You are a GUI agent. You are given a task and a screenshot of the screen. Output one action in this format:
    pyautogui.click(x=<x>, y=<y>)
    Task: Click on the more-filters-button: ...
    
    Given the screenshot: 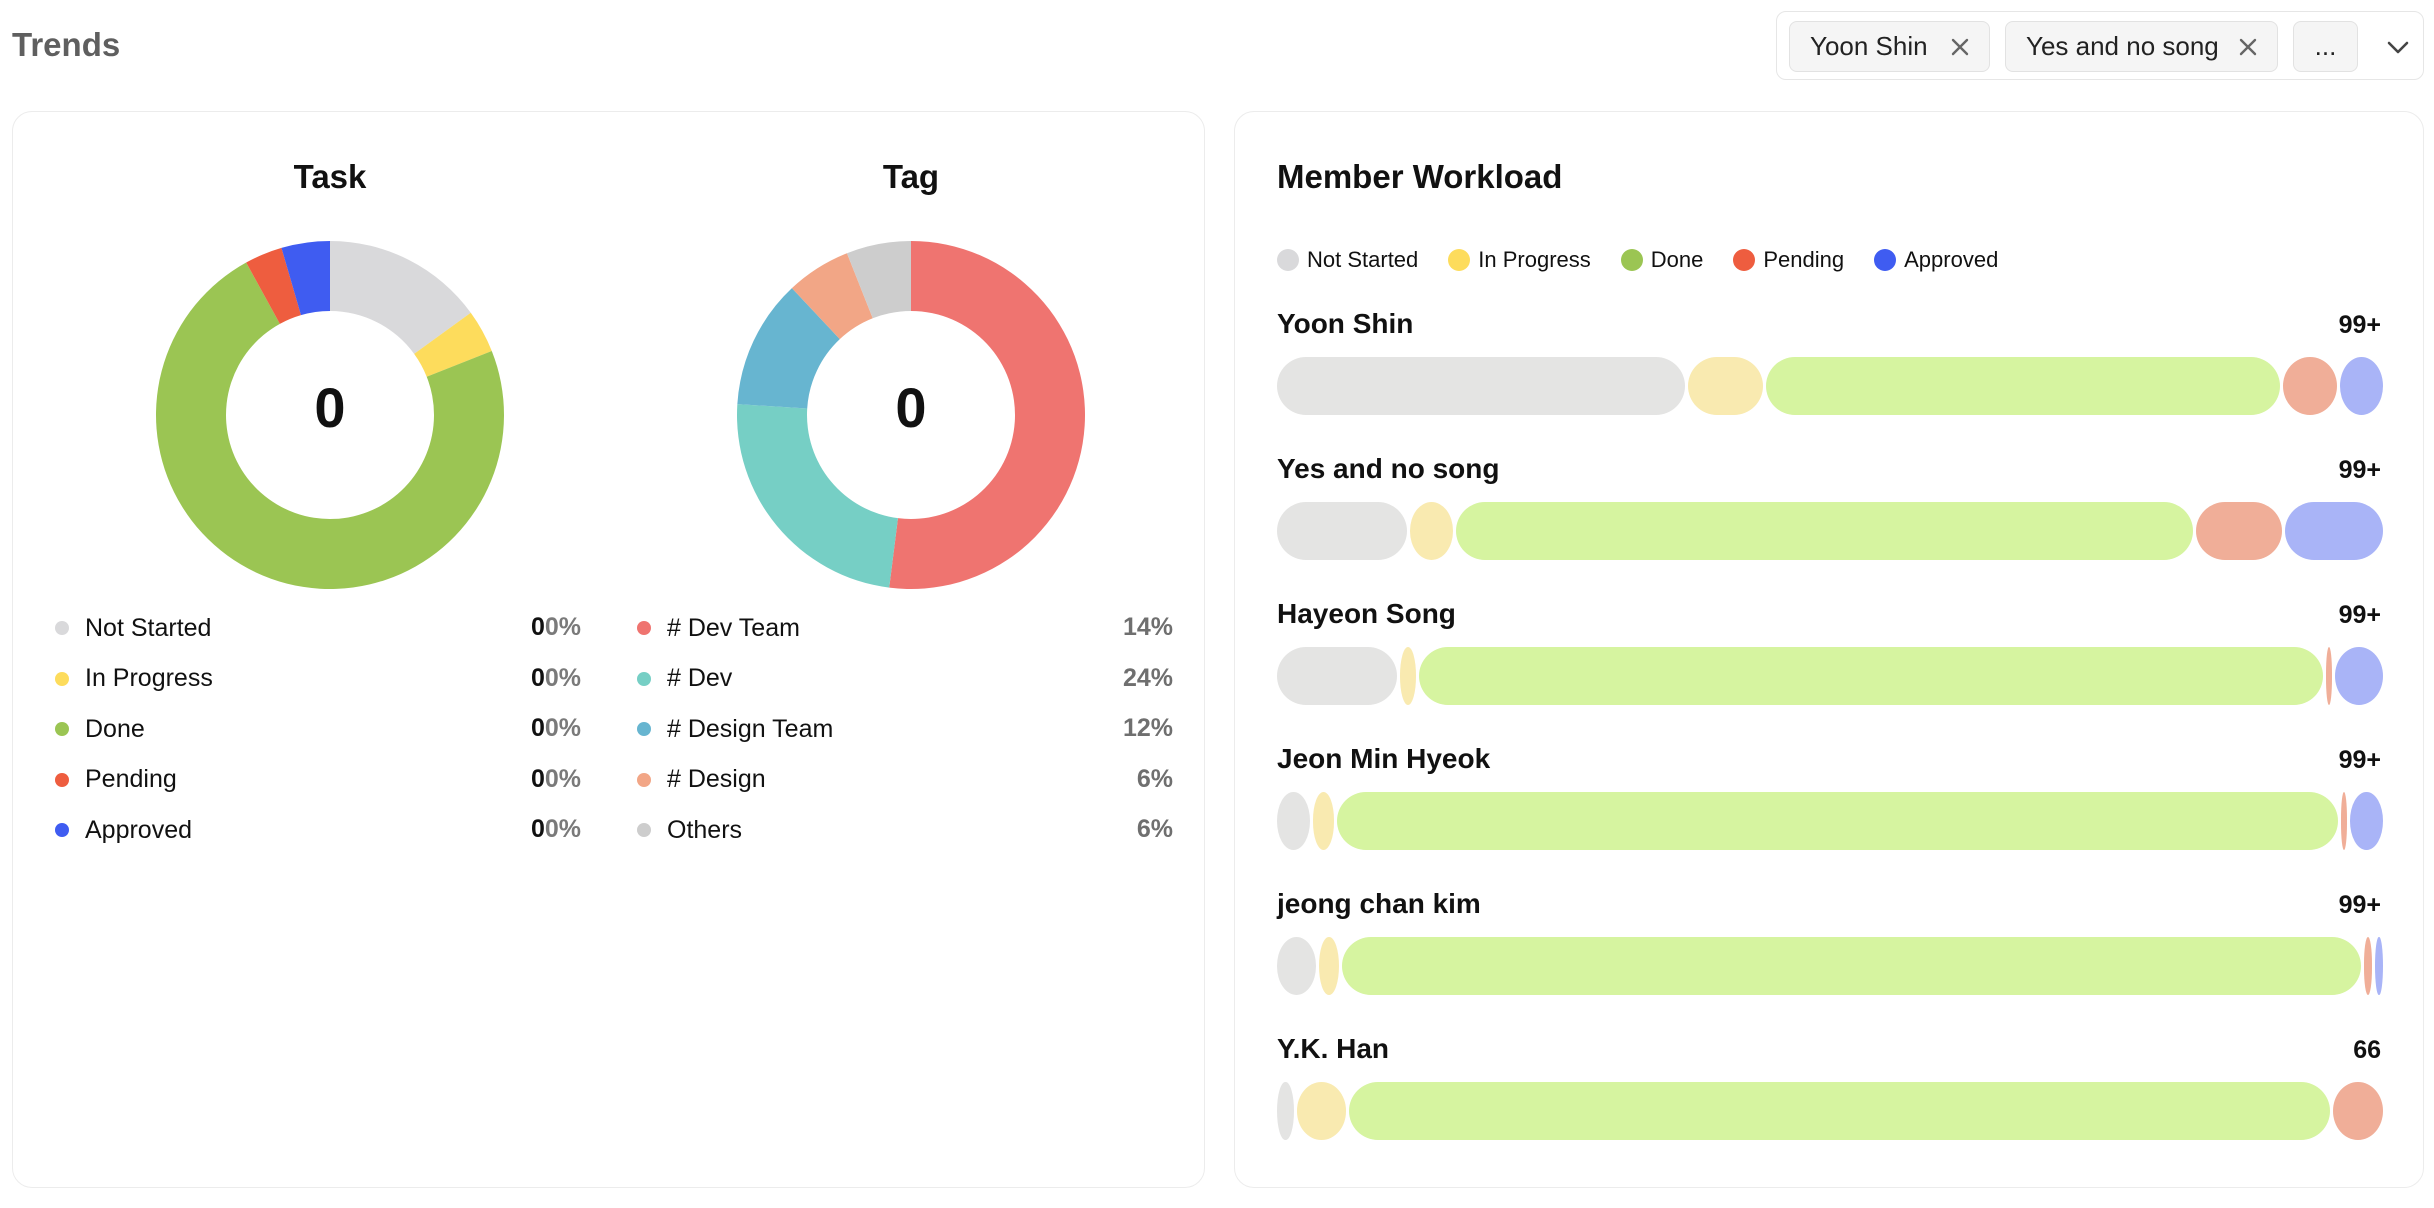 What is the action you would take?
    pyautogui.click(x=2325, y=46)
    